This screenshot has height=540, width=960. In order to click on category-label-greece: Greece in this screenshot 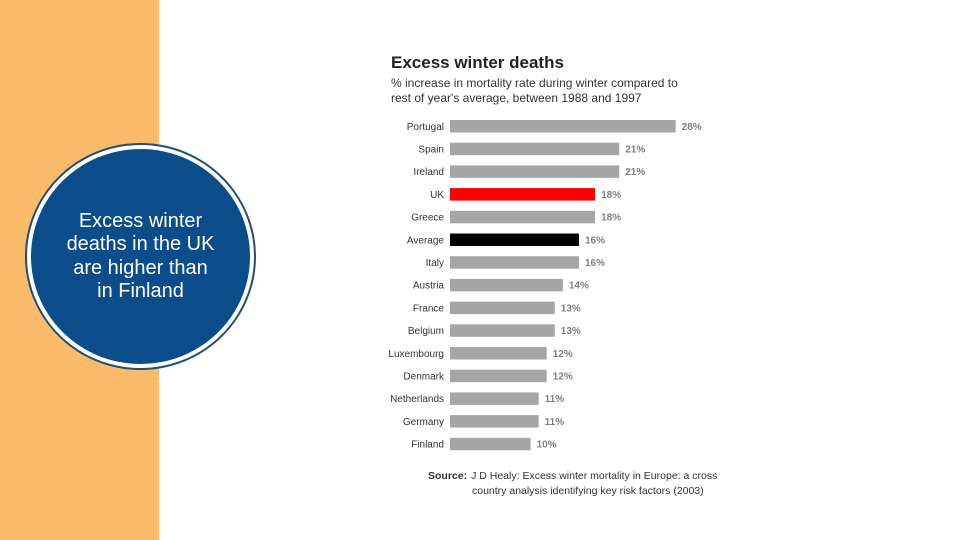, I will do `click(427, 218)`.